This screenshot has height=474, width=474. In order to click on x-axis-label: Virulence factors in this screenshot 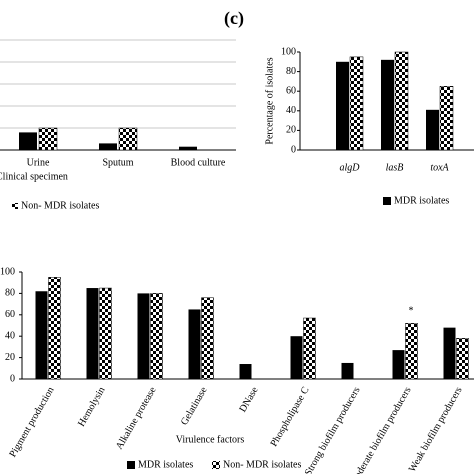, I will do `click(210, 439)`.